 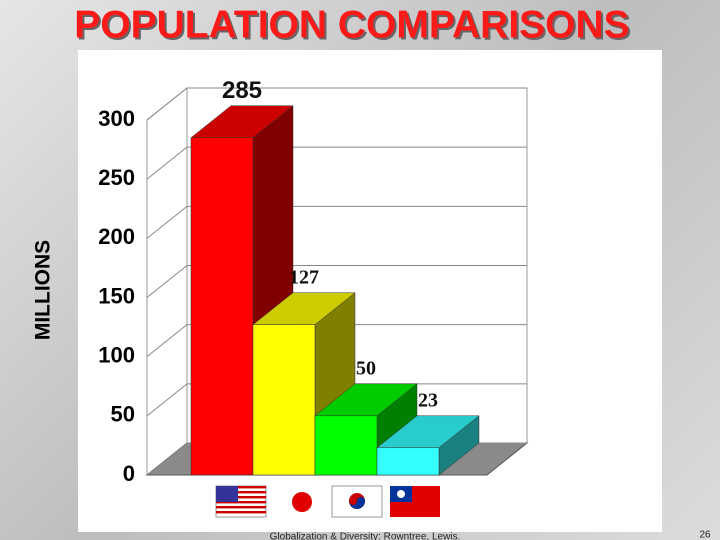 What do you see at coordinates (116, 295) in the screenshot?
I see `y-tick-label: 150` at bounding box center [116, 295].